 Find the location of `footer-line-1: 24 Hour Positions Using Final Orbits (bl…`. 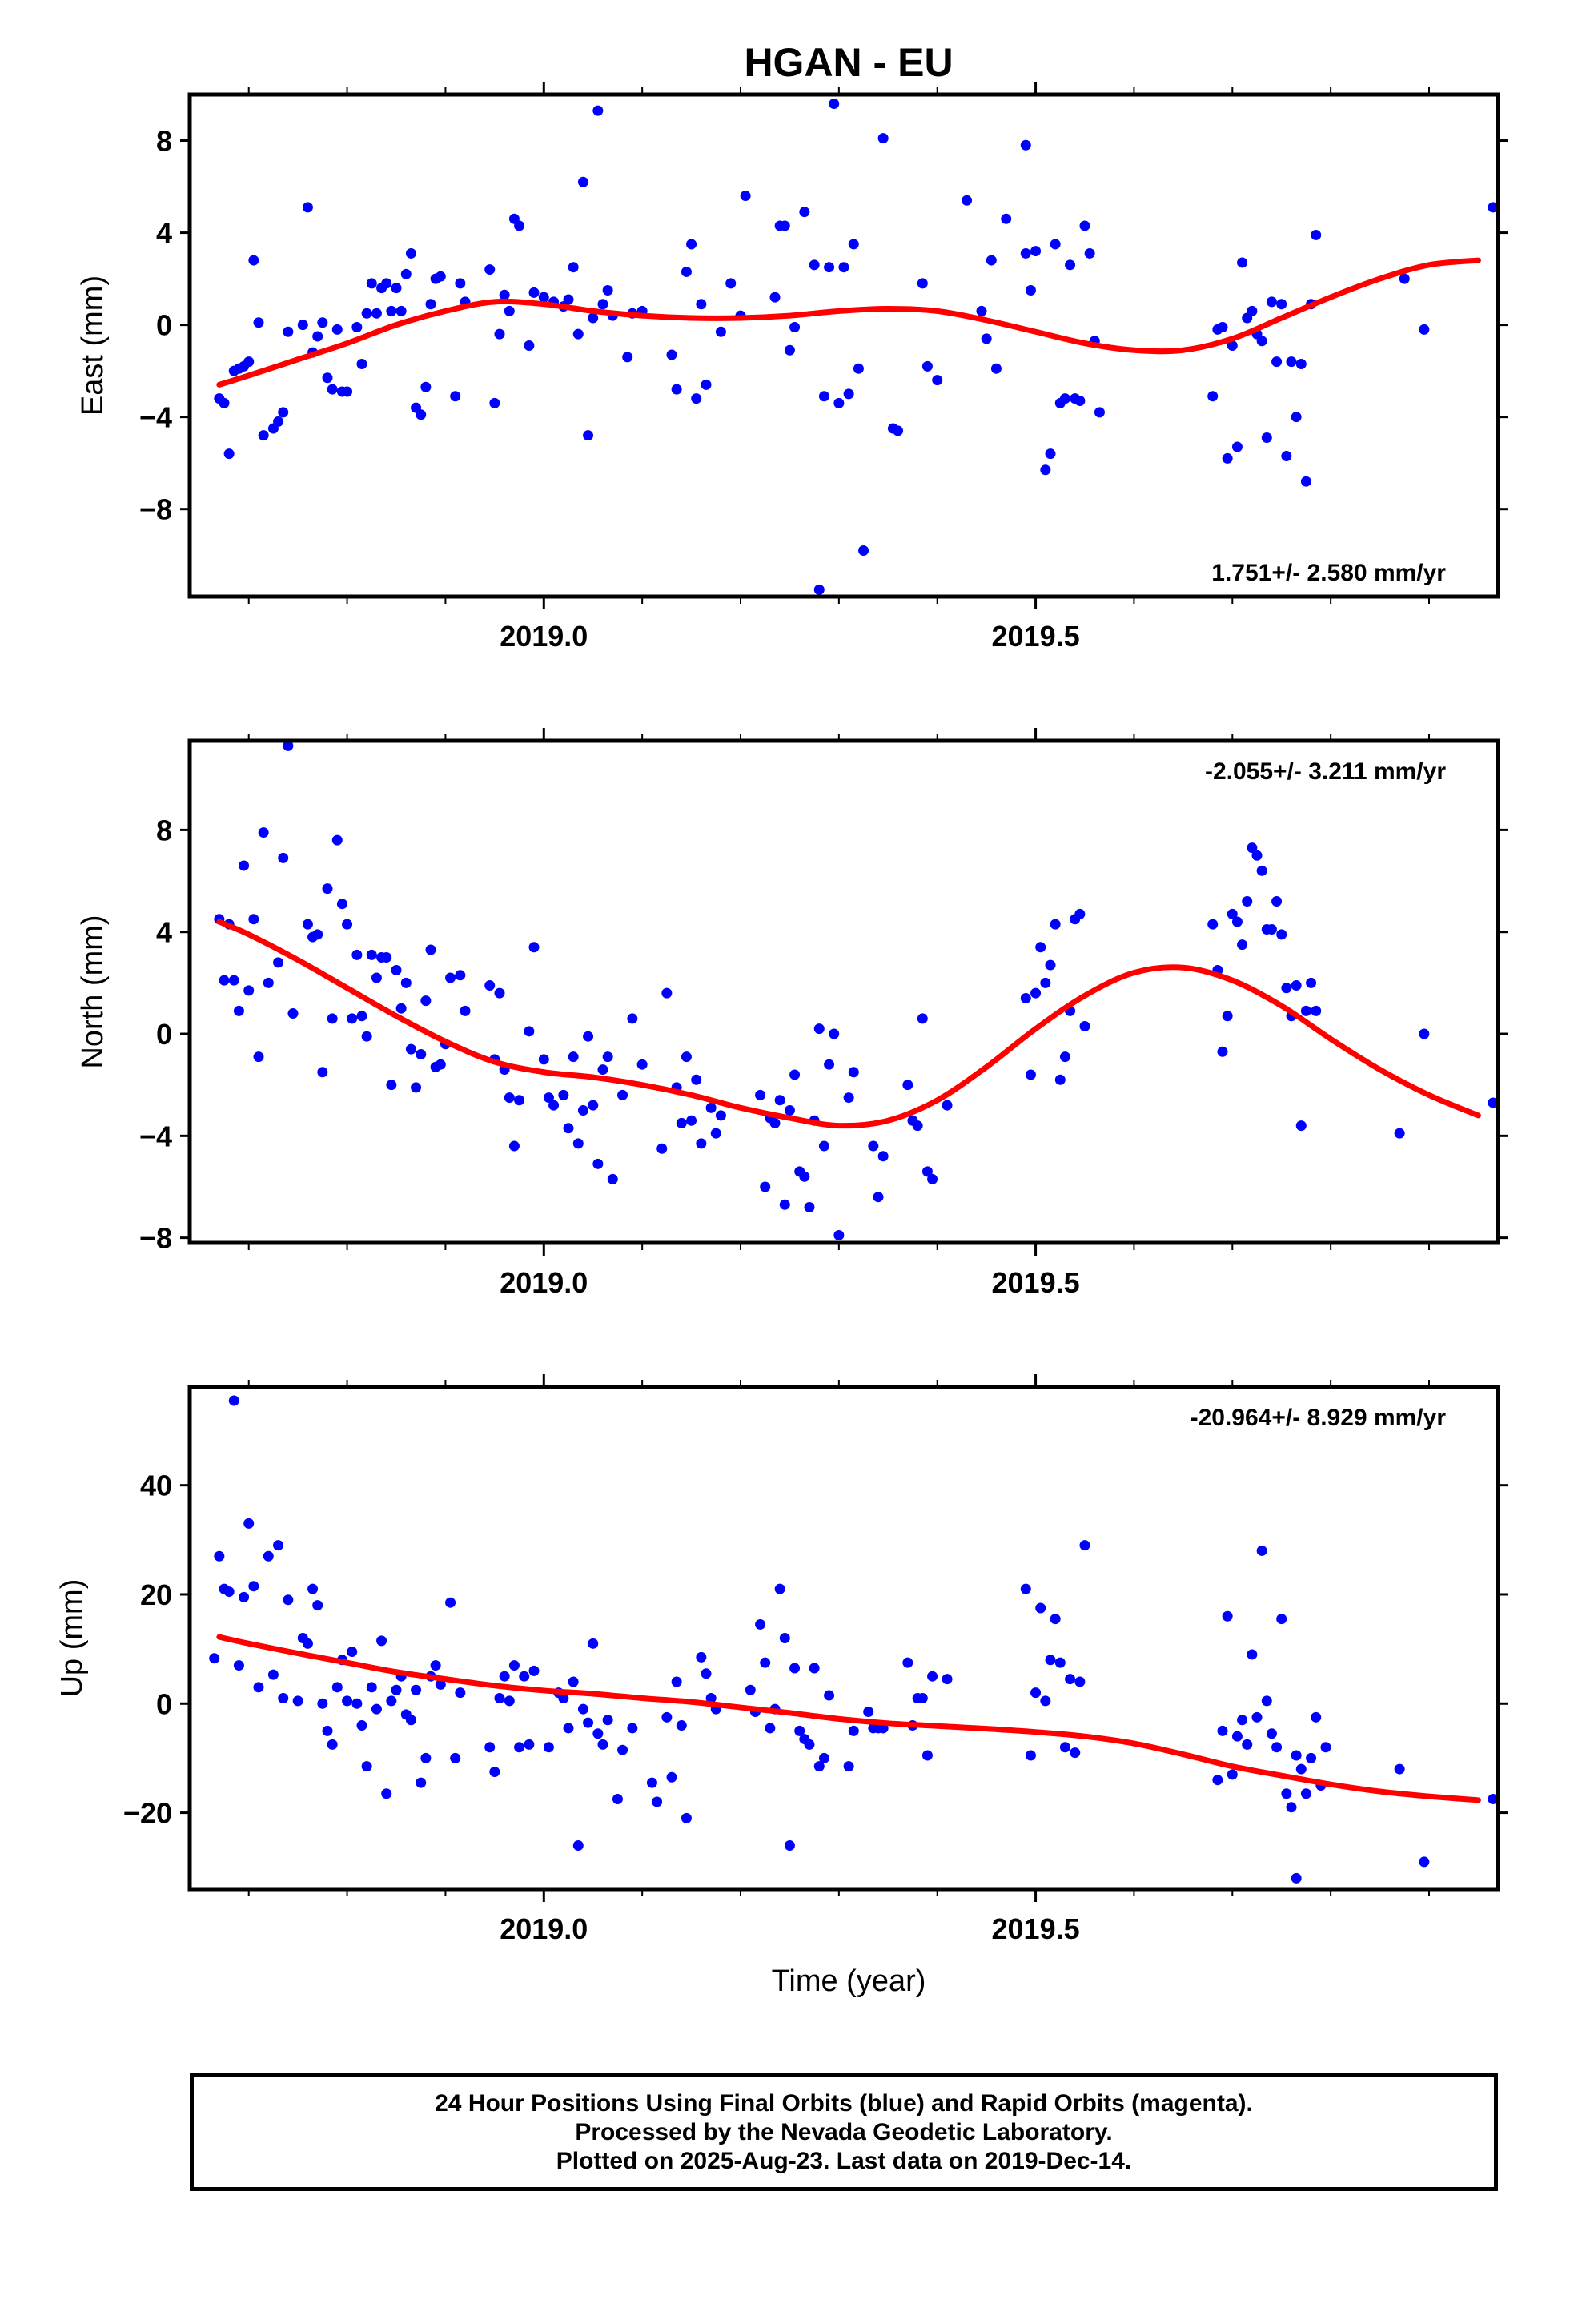

footer-line-1: 24 Hour Positions Using Final Orbits (bl… is located at coordinates (844, 2103).